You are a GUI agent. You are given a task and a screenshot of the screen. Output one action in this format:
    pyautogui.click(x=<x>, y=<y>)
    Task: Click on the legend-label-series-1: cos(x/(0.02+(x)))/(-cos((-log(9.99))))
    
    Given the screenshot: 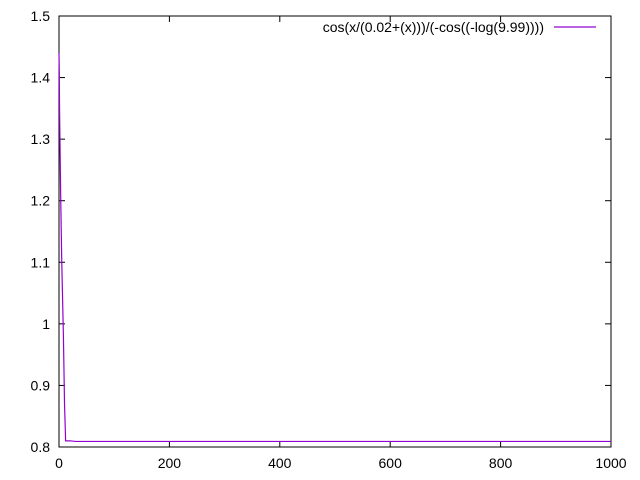 What is the action you would take?
    pyautogui.click(x=433, y=27)
    